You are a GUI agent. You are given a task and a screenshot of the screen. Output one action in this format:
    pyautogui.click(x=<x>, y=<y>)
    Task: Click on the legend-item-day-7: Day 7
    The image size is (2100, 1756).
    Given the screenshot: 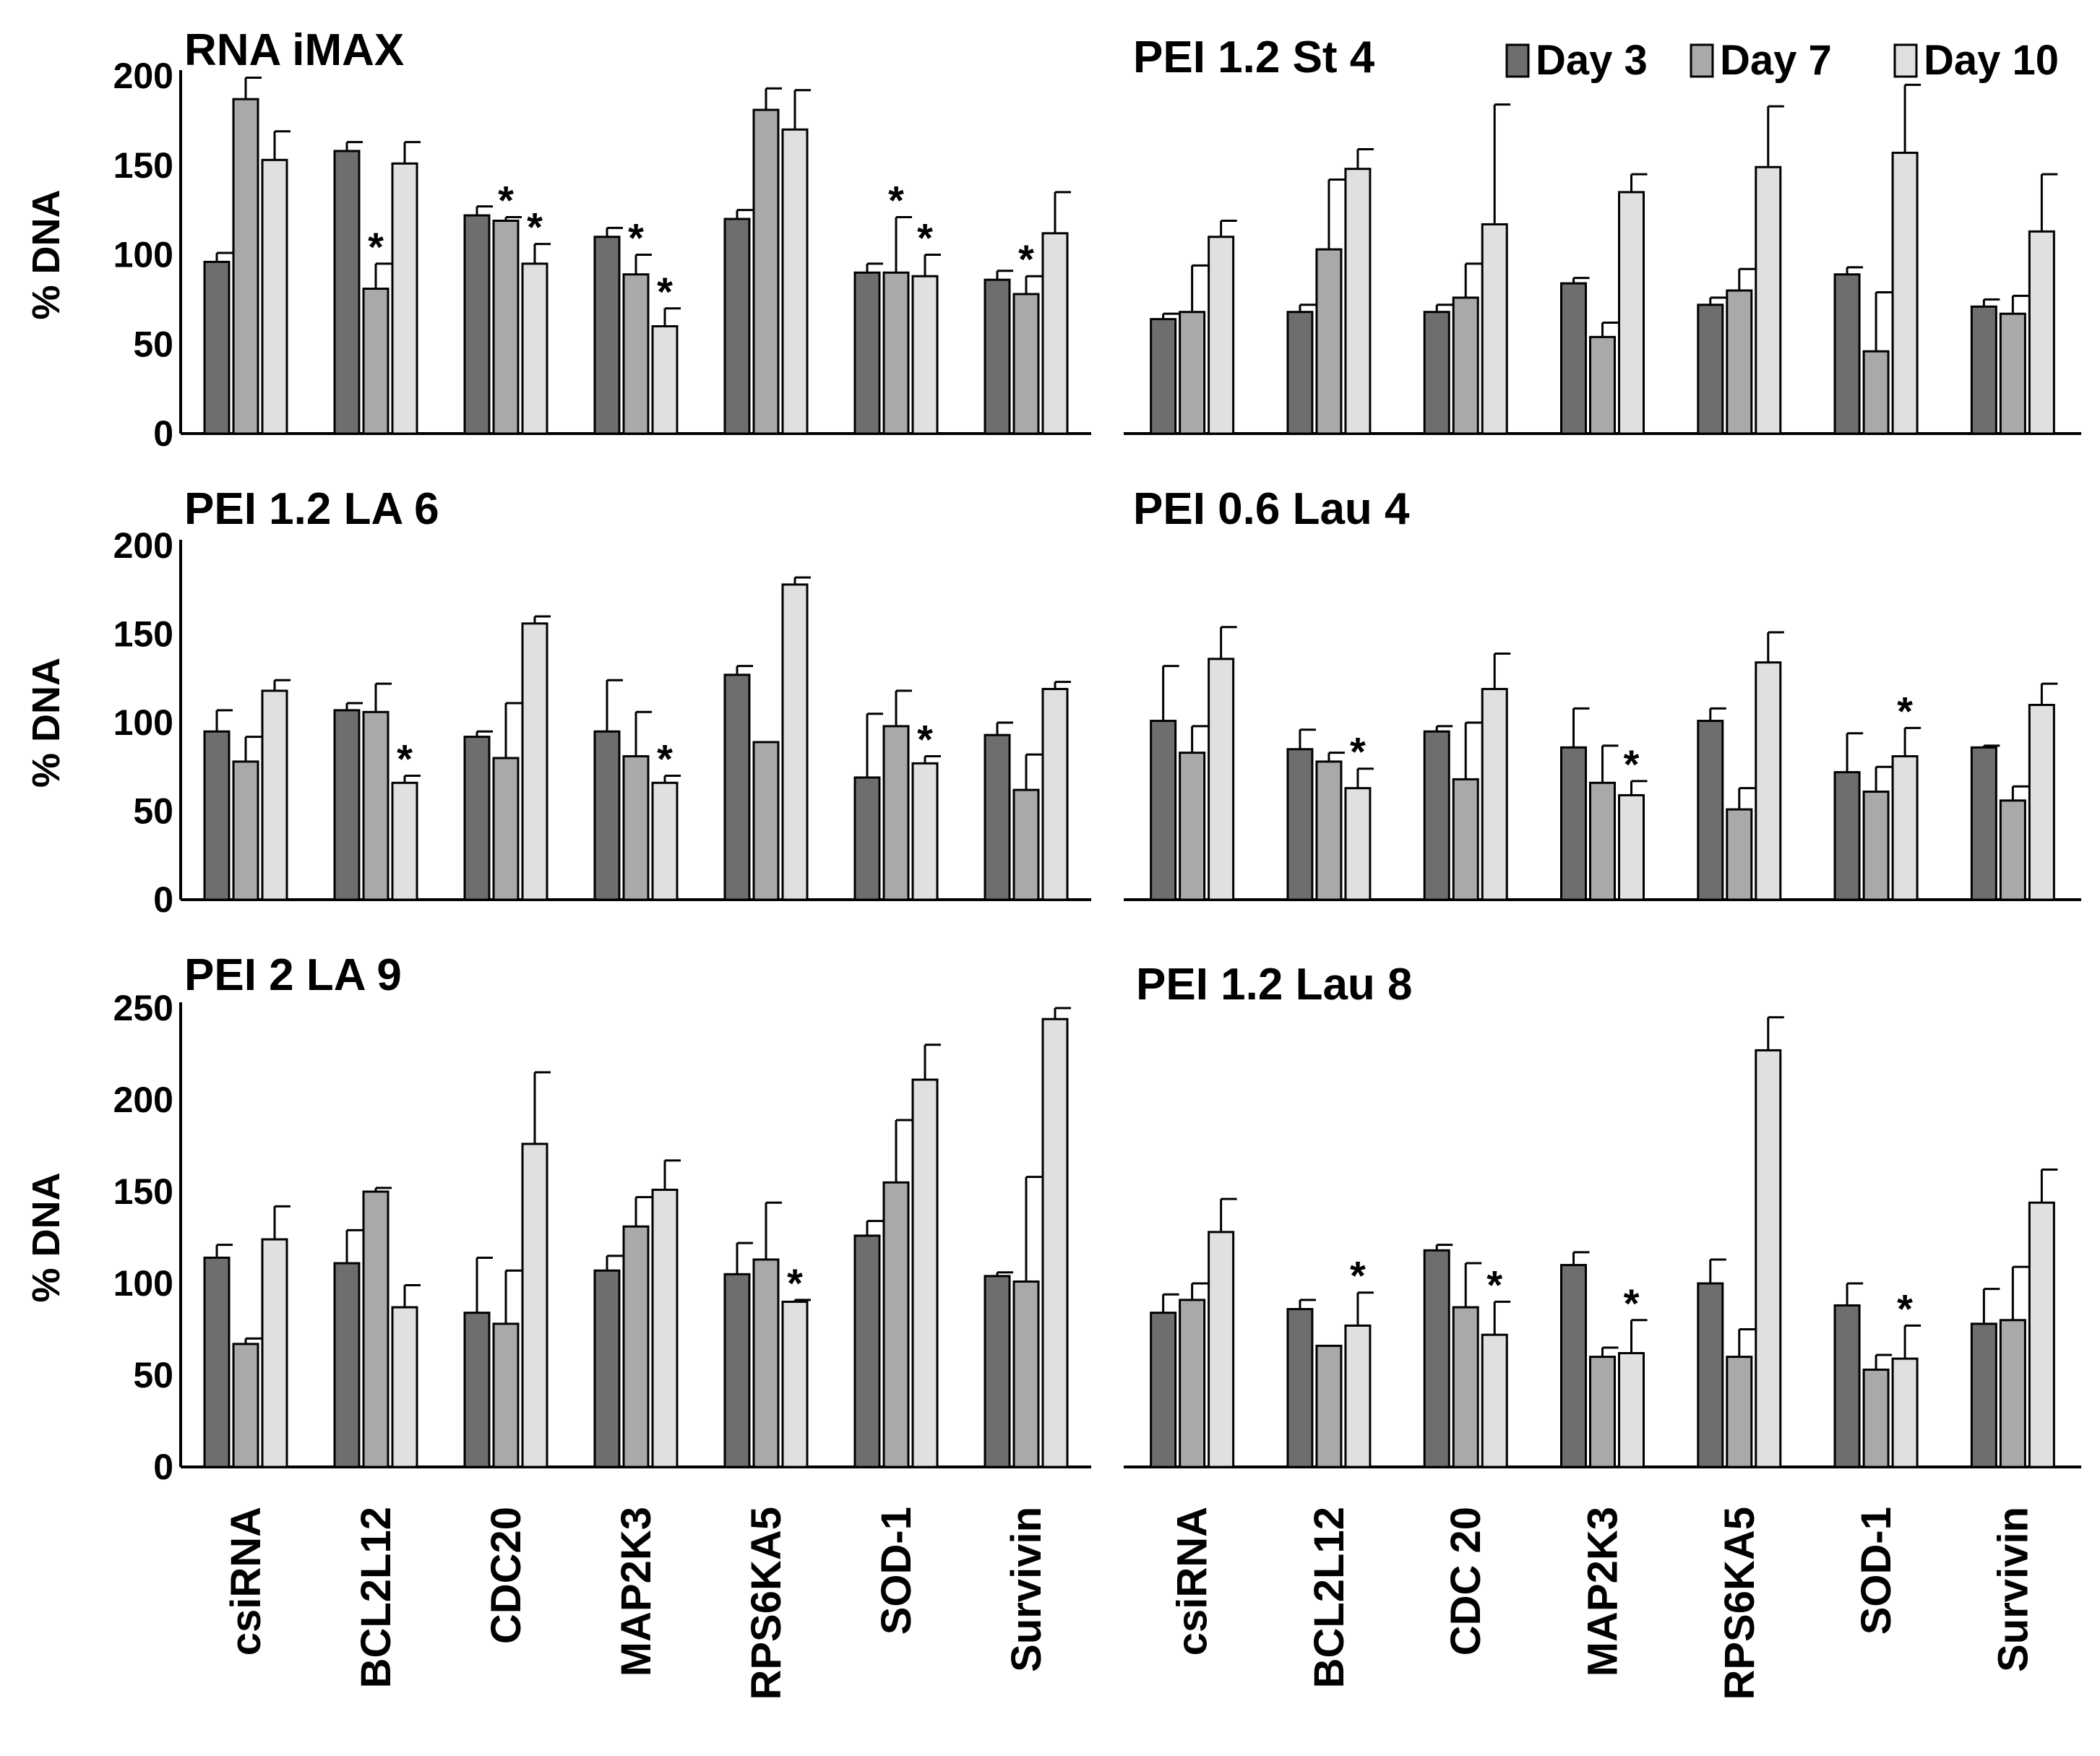 What is the action you would take?
    pyautogui.click(x=1761, y=60)
    